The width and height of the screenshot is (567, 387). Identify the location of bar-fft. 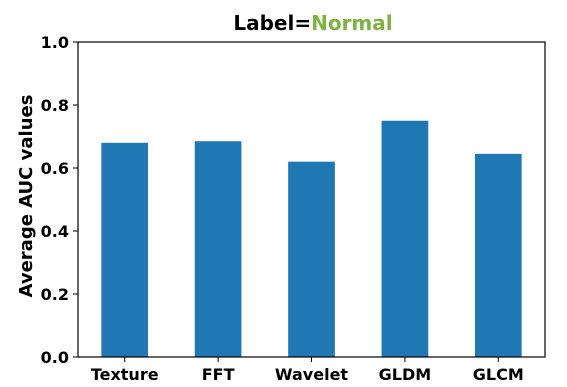
(218, 249).